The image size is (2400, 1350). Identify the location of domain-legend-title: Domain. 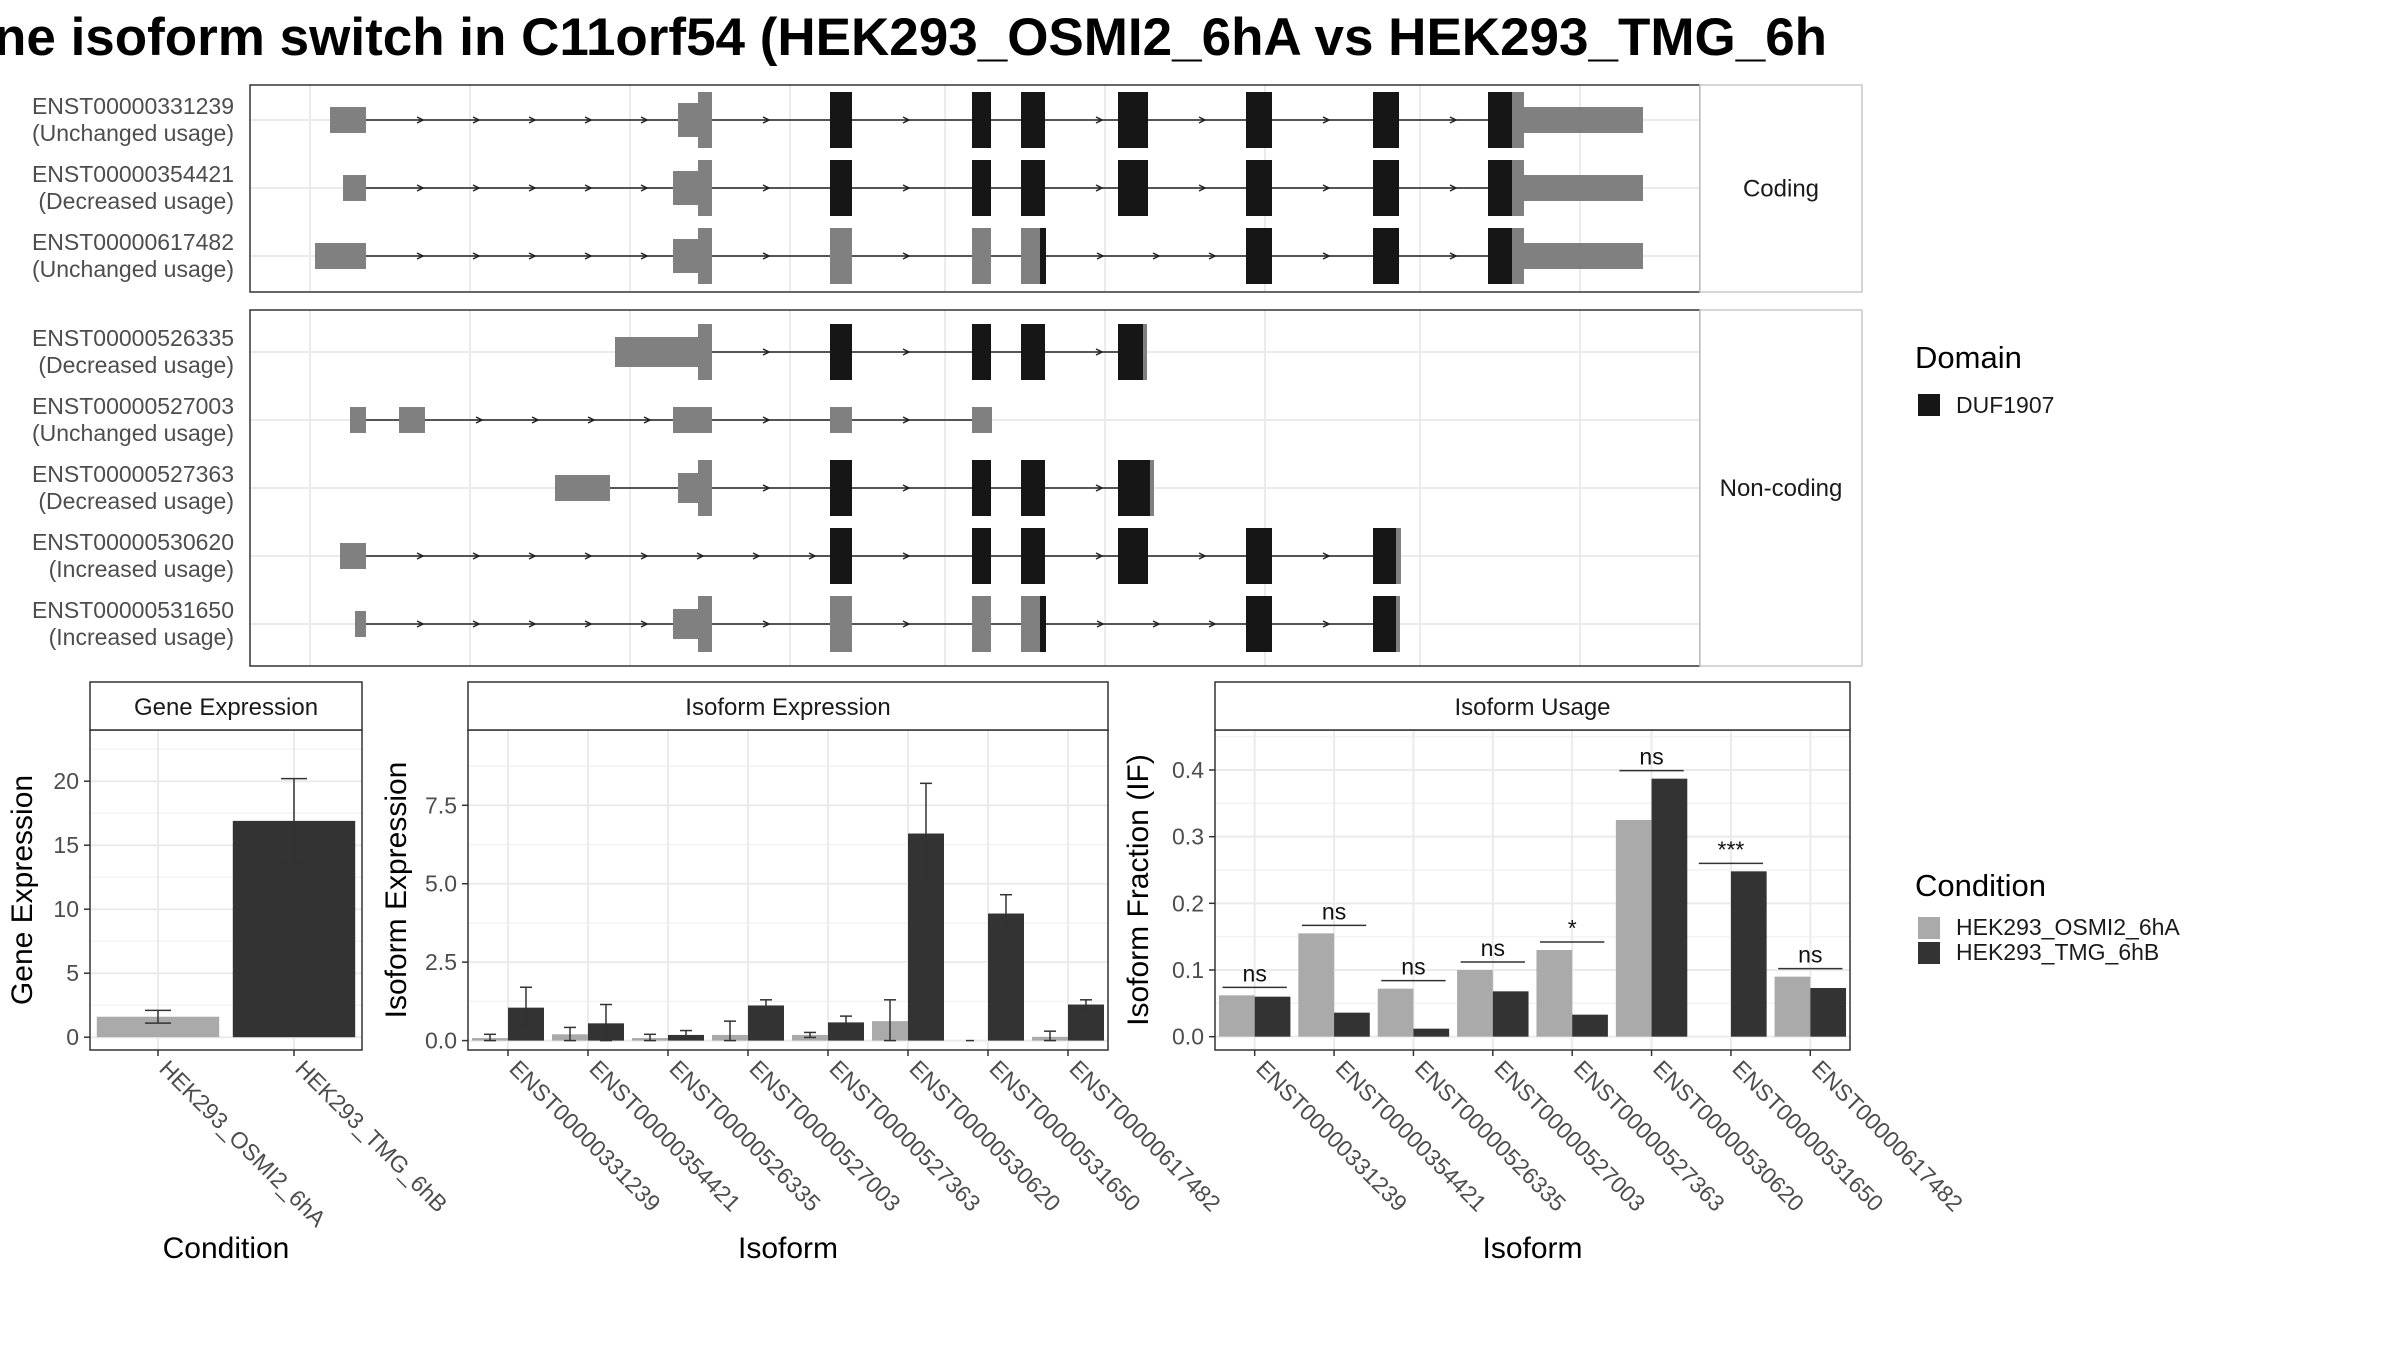
(1968, 357).